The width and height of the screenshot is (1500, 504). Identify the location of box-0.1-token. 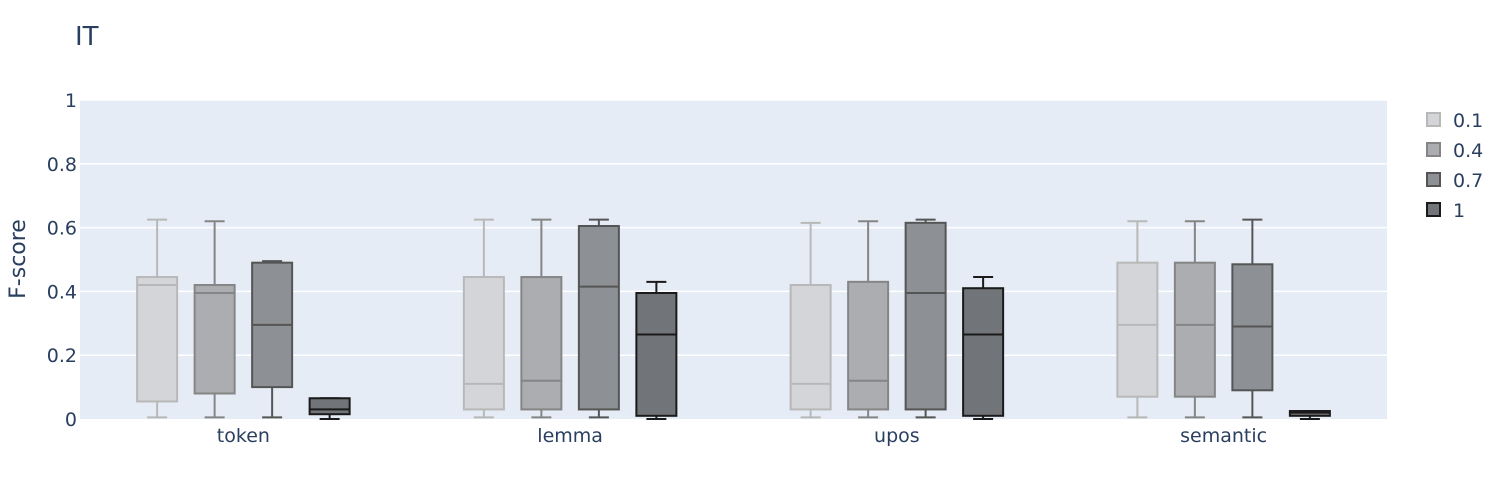
(157, 318).